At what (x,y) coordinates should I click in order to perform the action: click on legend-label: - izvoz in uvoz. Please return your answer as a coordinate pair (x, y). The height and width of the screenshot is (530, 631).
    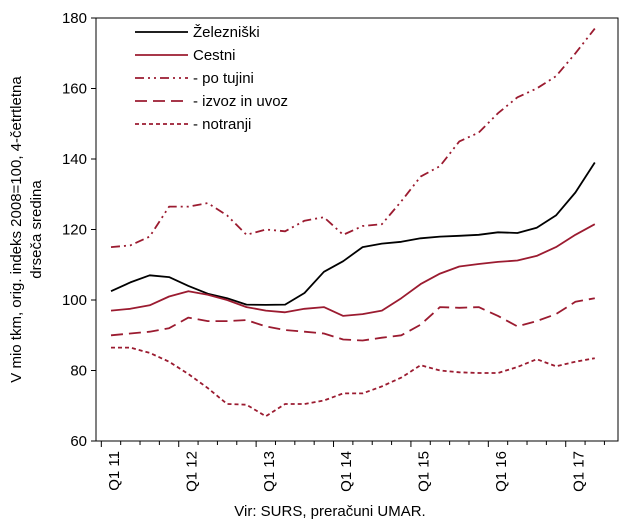
    Looking at the image, I should click on (240, 101).